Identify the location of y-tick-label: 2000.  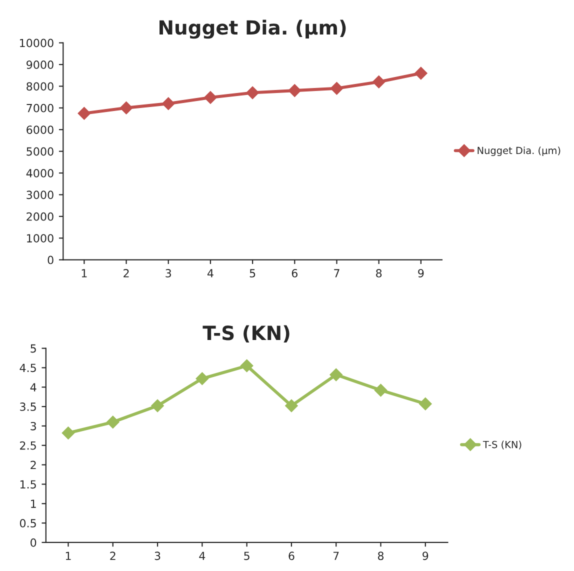
(40, 216).